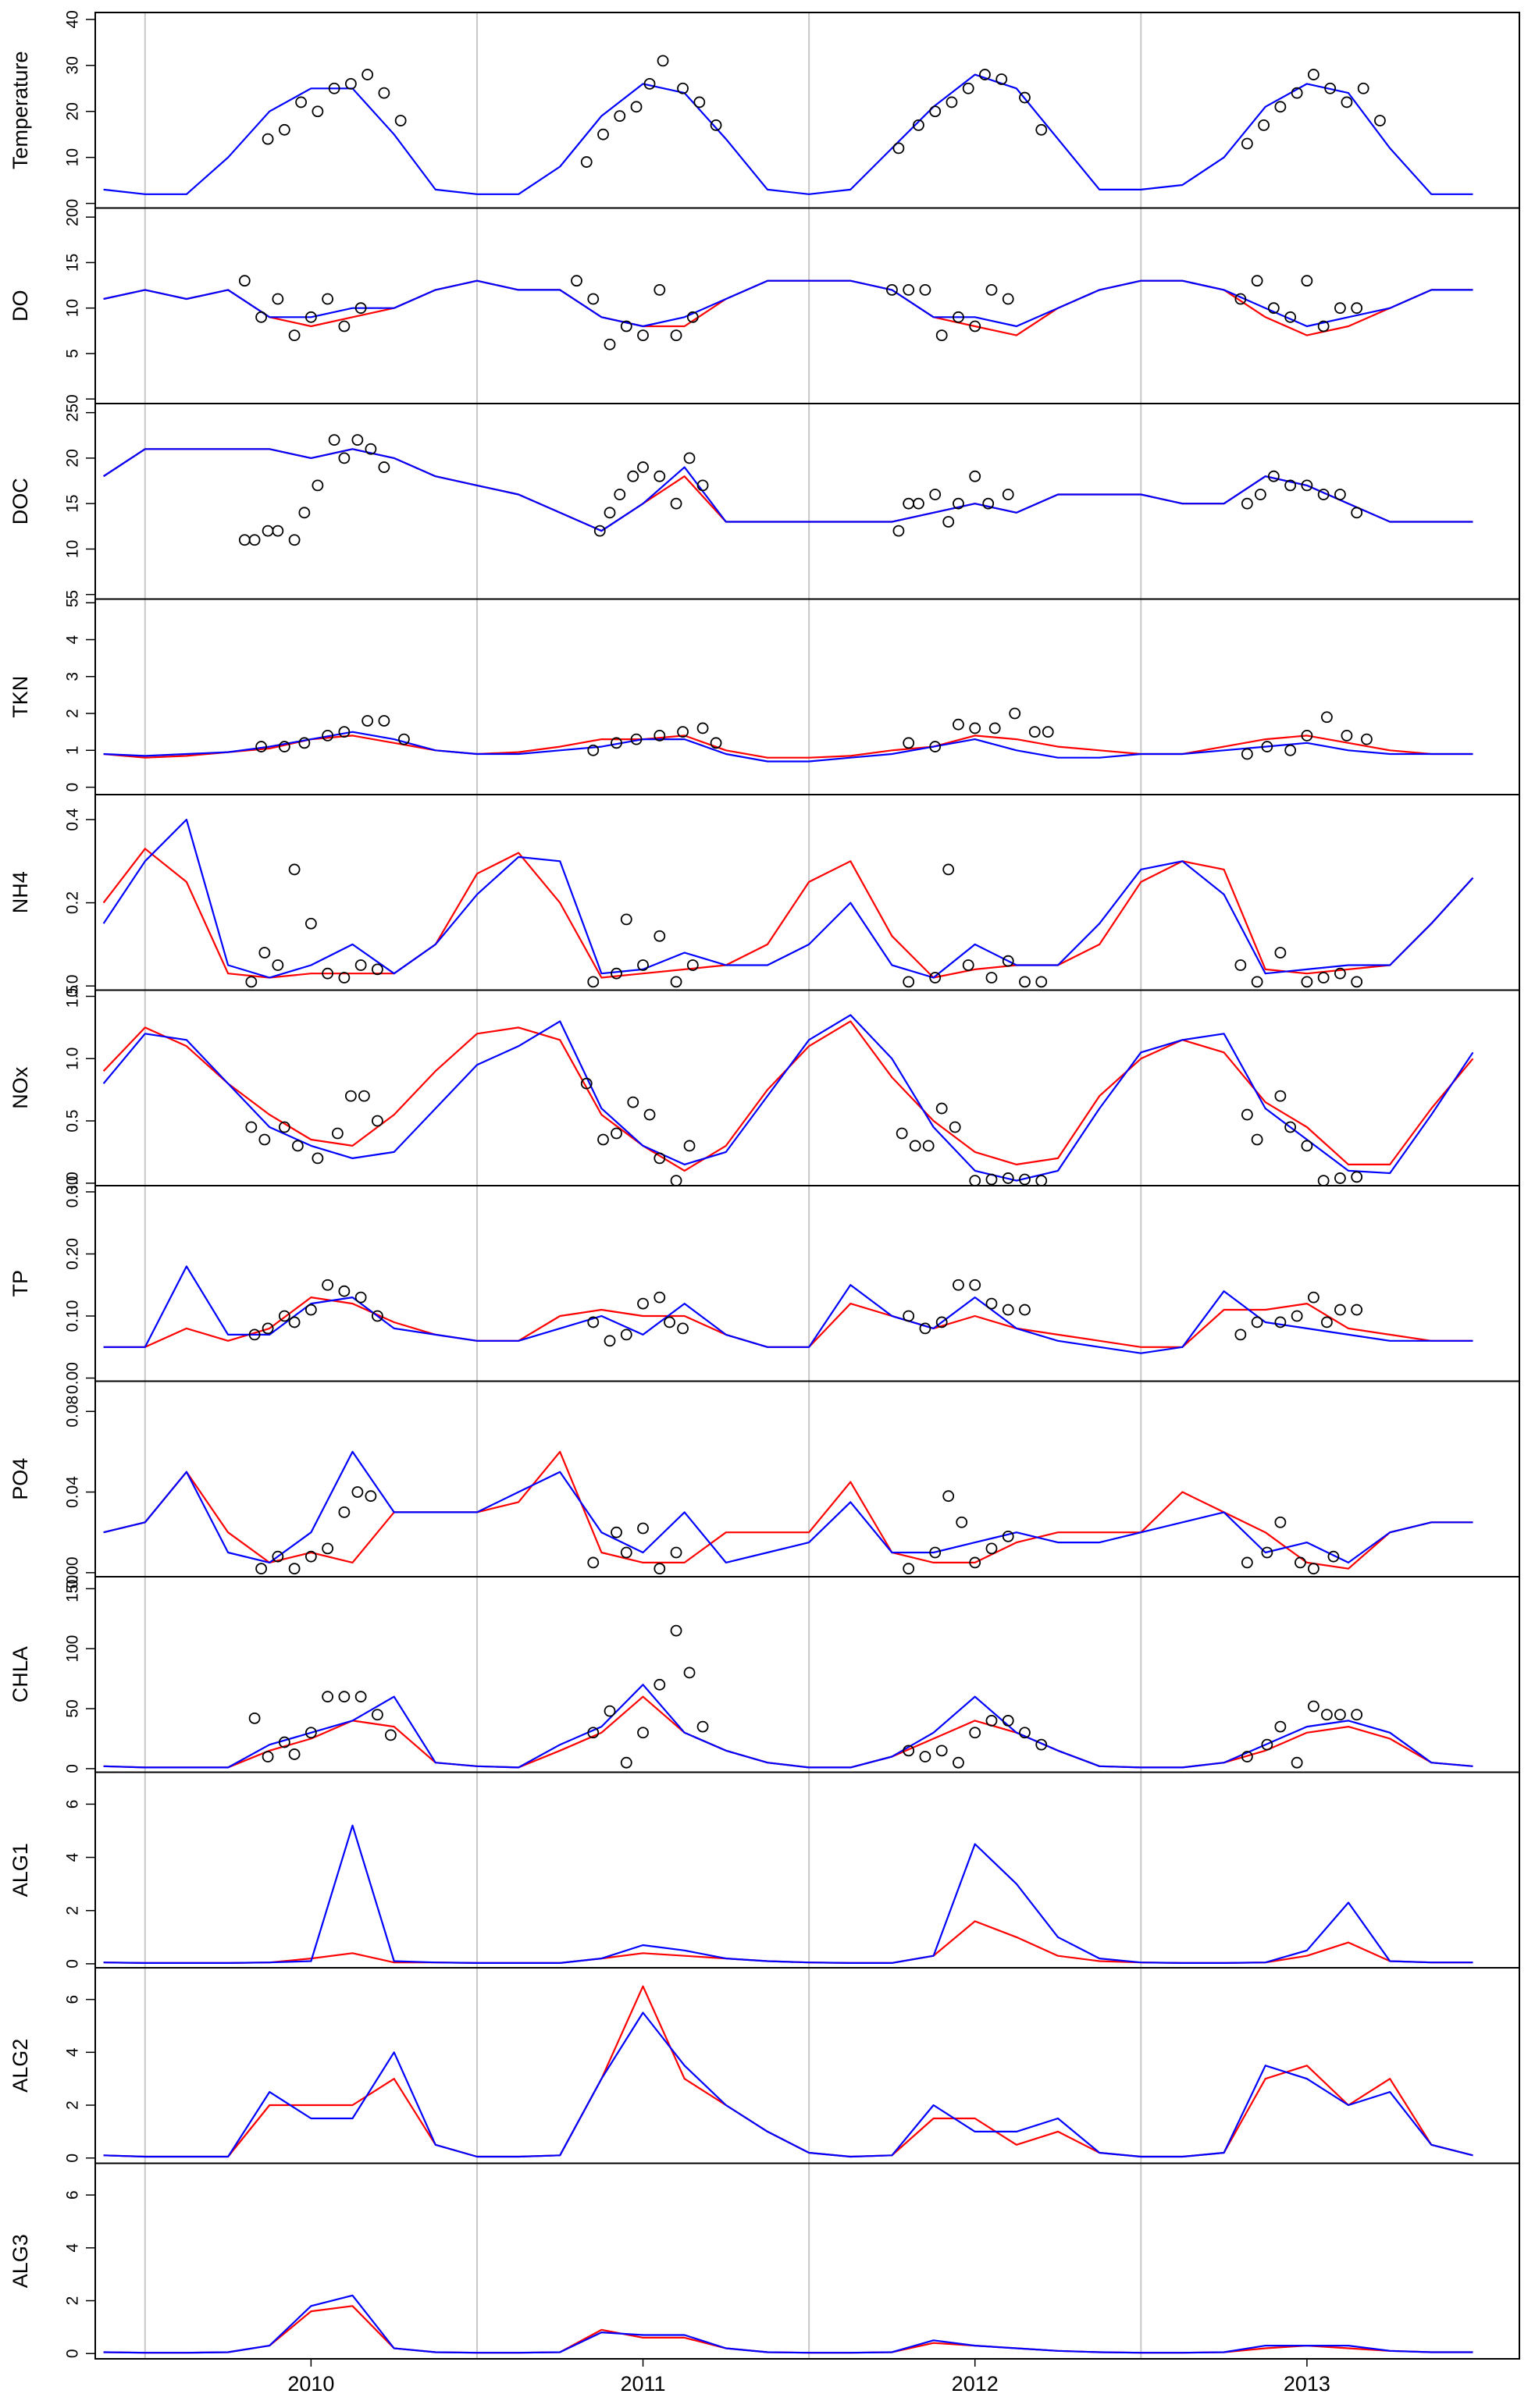  I want to click on y-axis-label: TKN, so click(20, 697).